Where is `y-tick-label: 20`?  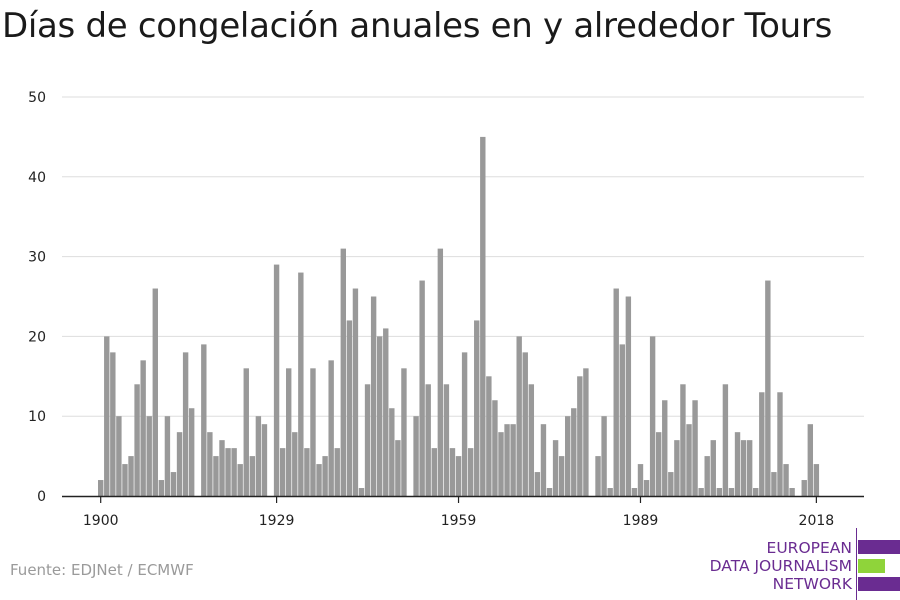
y-tick-label: 20 is located at coordinates (37, 337).